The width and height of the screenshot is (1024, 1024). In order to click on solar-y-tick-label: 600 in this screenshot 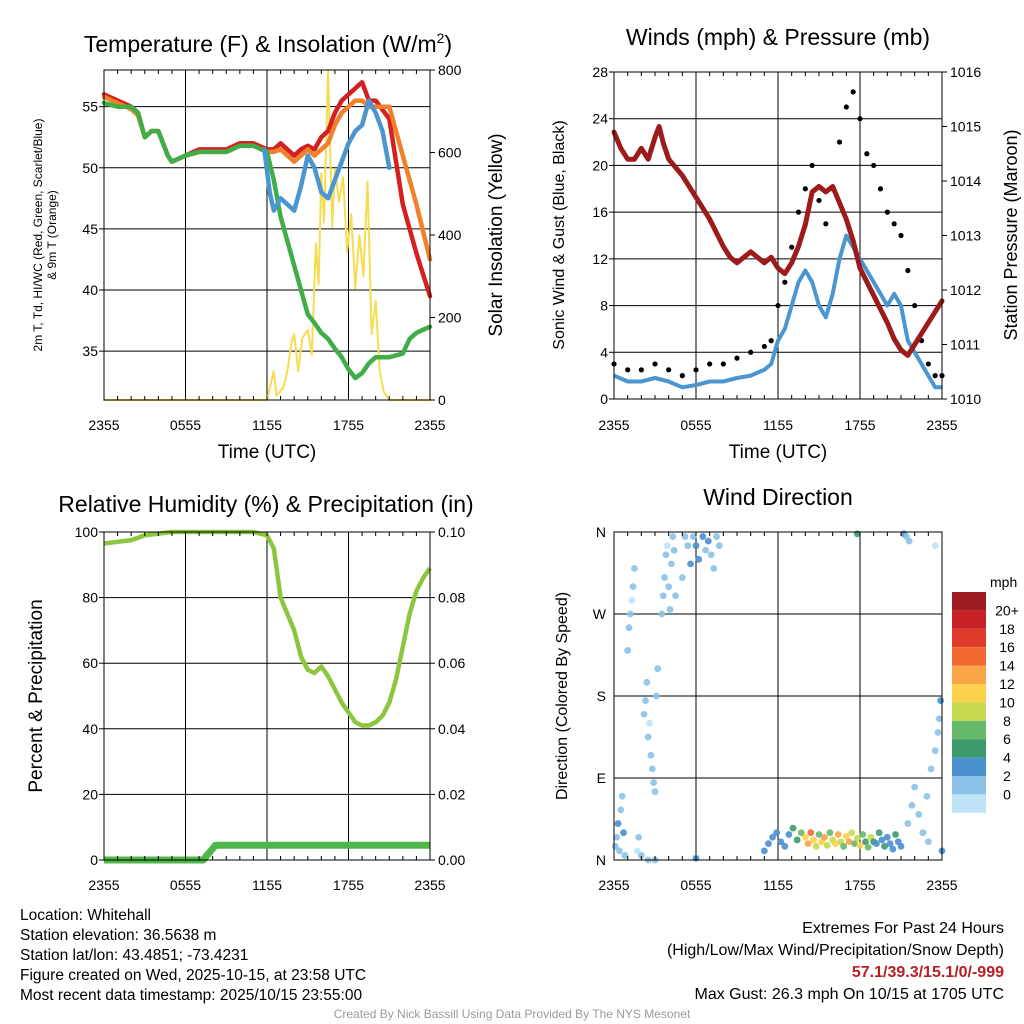, I will do `click(450, 153)`.